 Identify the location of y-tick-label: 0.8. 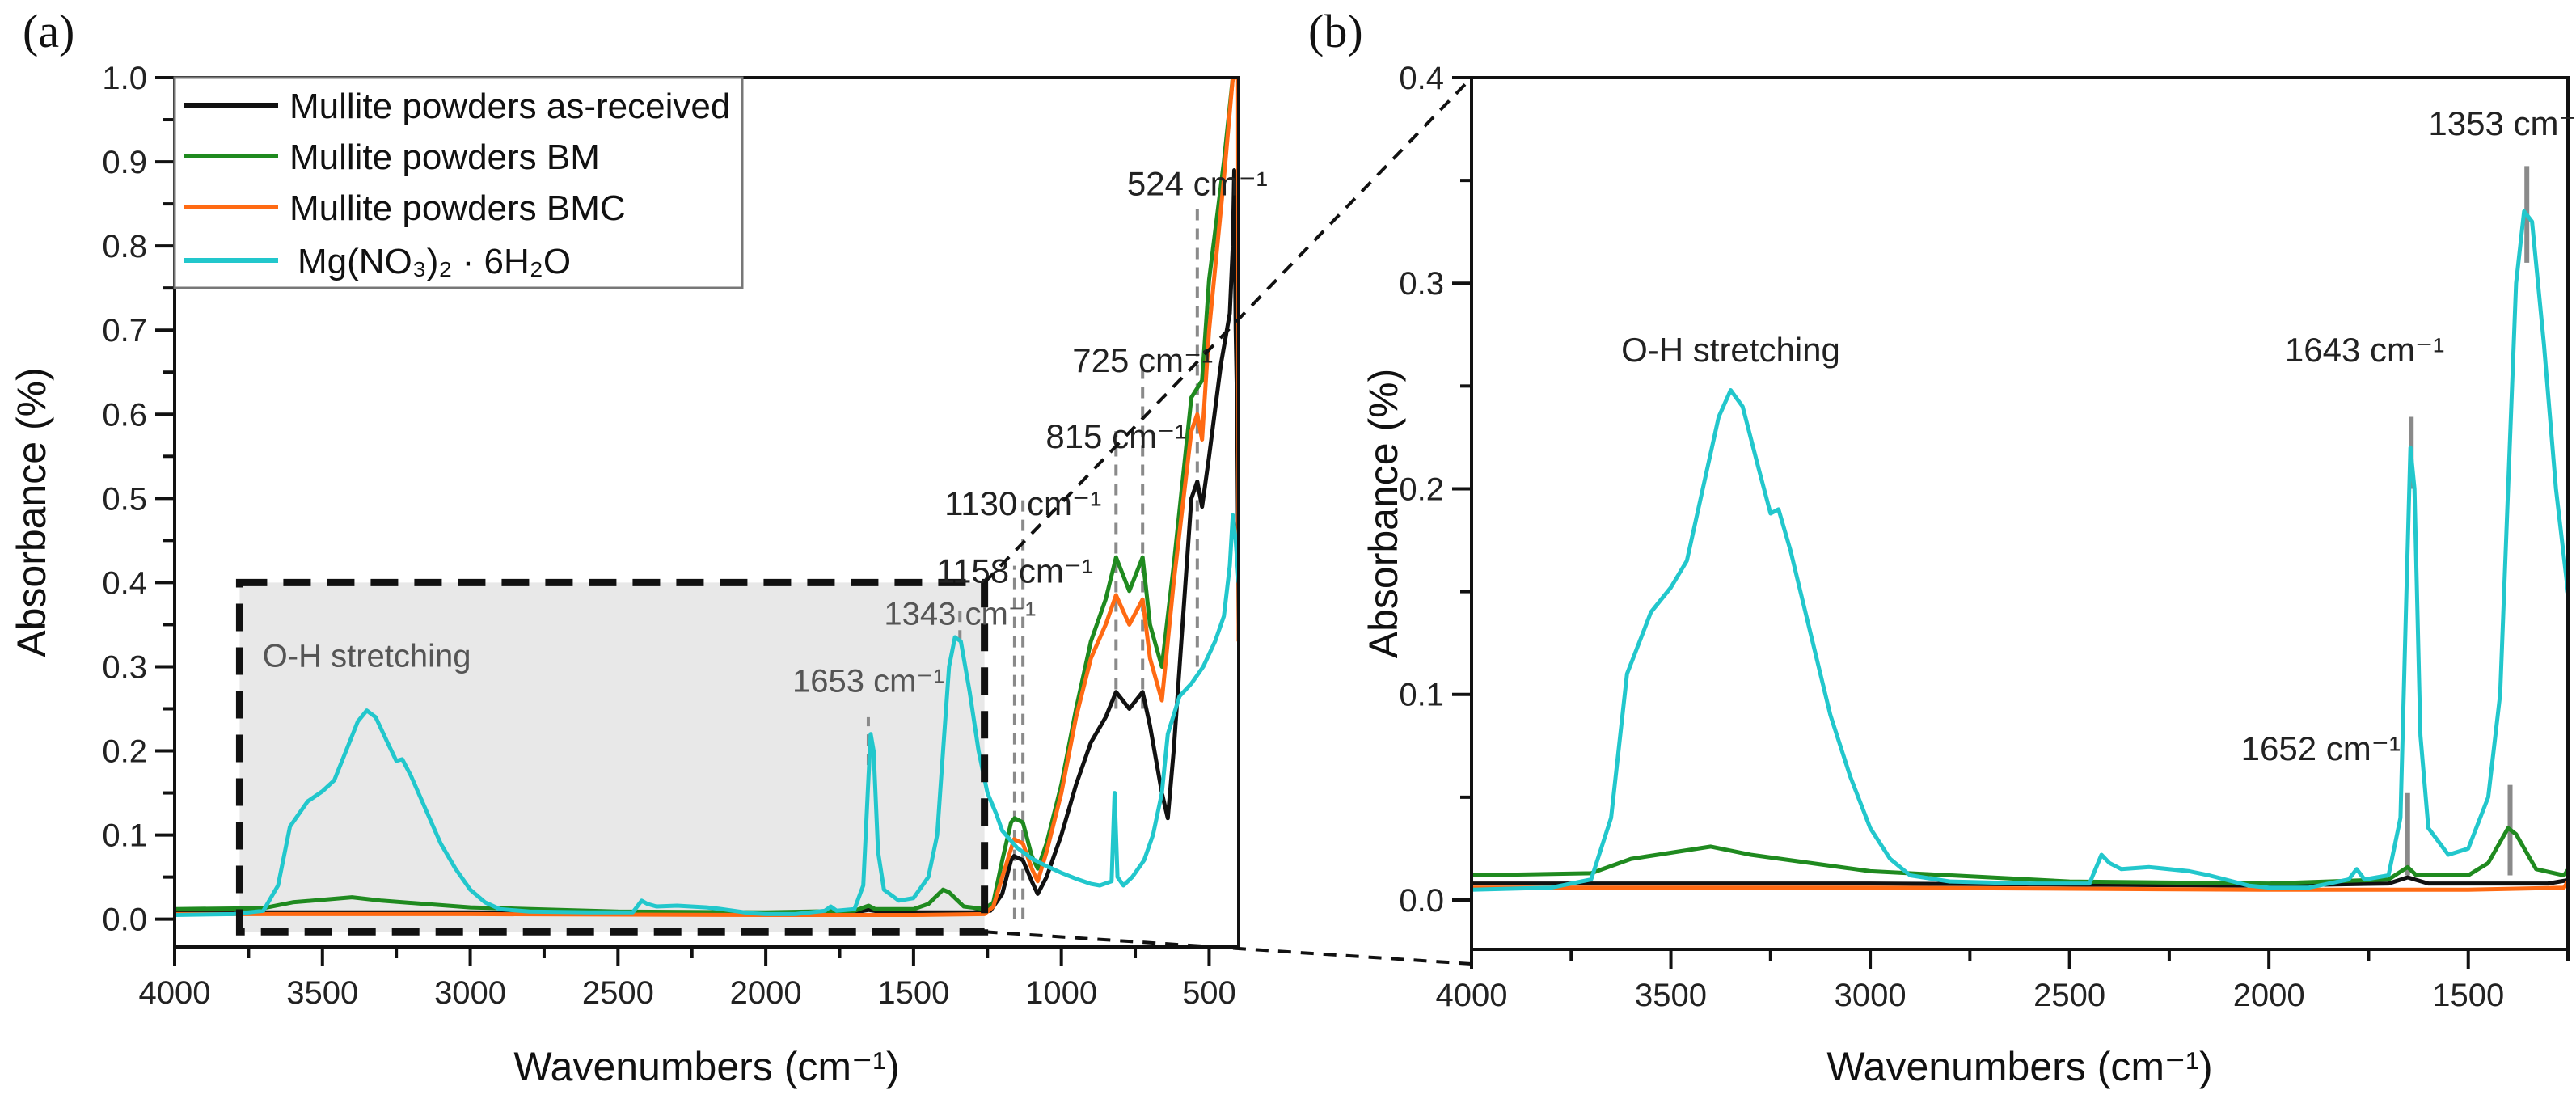
(124, 246).